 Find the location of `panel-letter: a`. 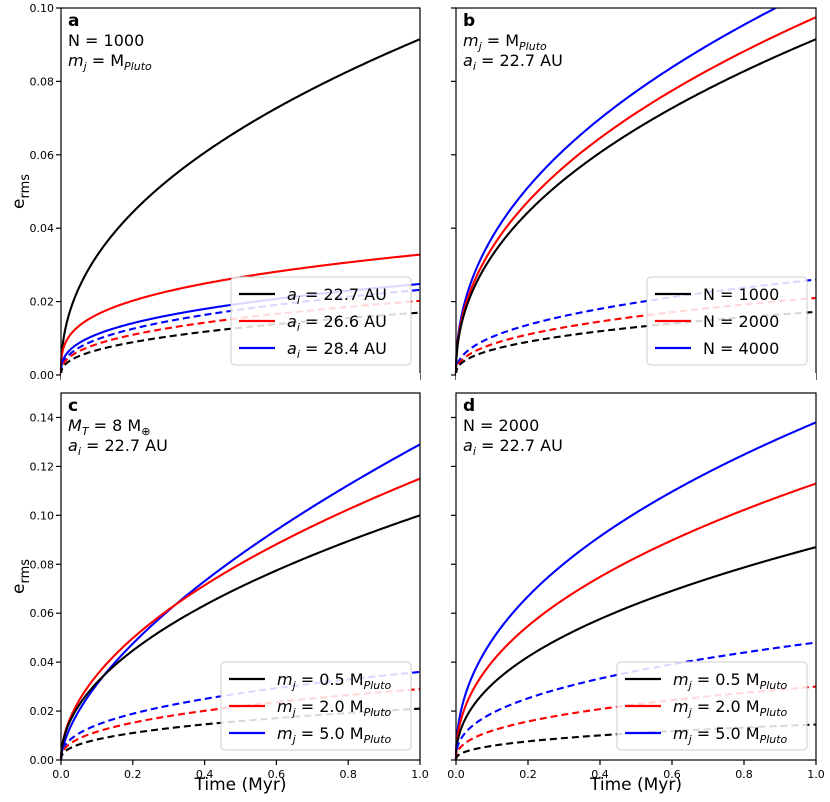

panel-letter: a is located at coordinates (73, 21).